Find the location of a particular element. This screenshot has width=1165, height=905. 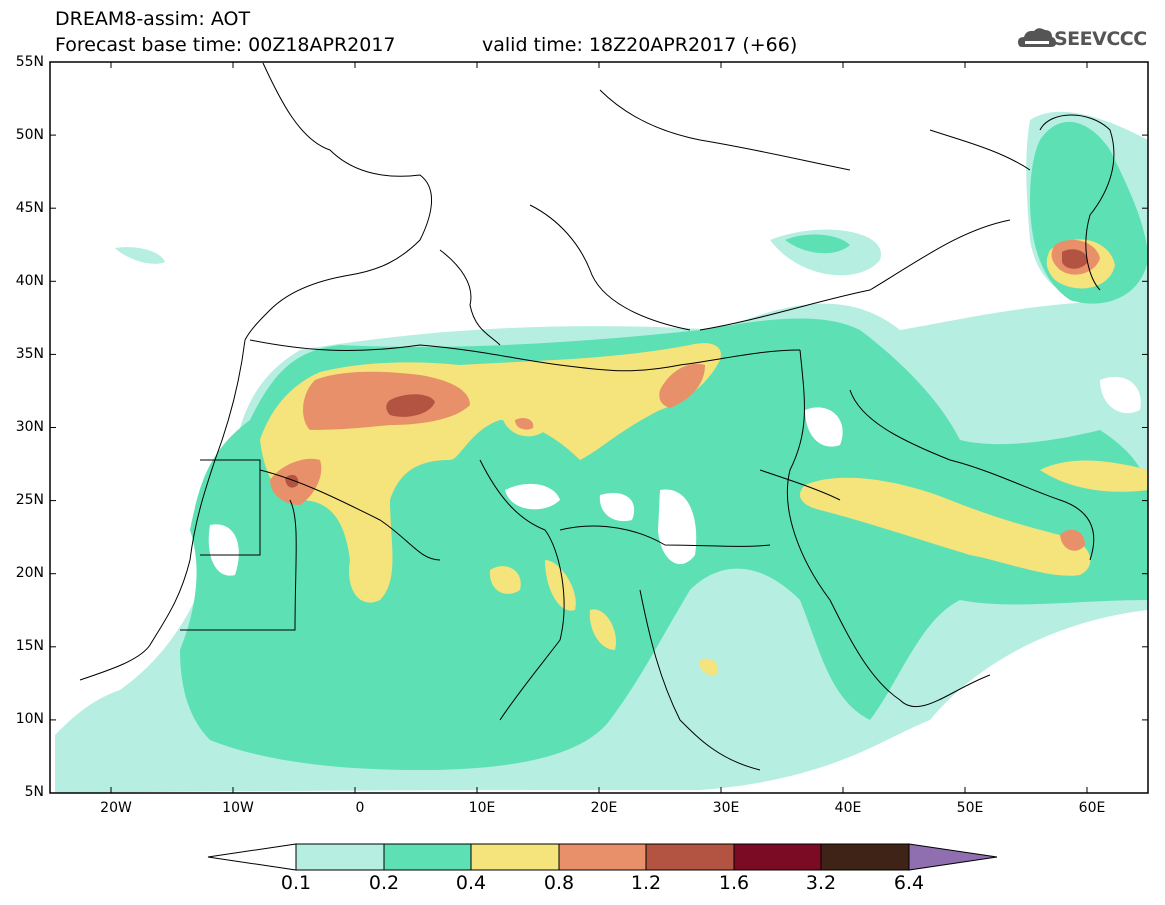

lat-label: 35N is located at coordinates (29, 354).